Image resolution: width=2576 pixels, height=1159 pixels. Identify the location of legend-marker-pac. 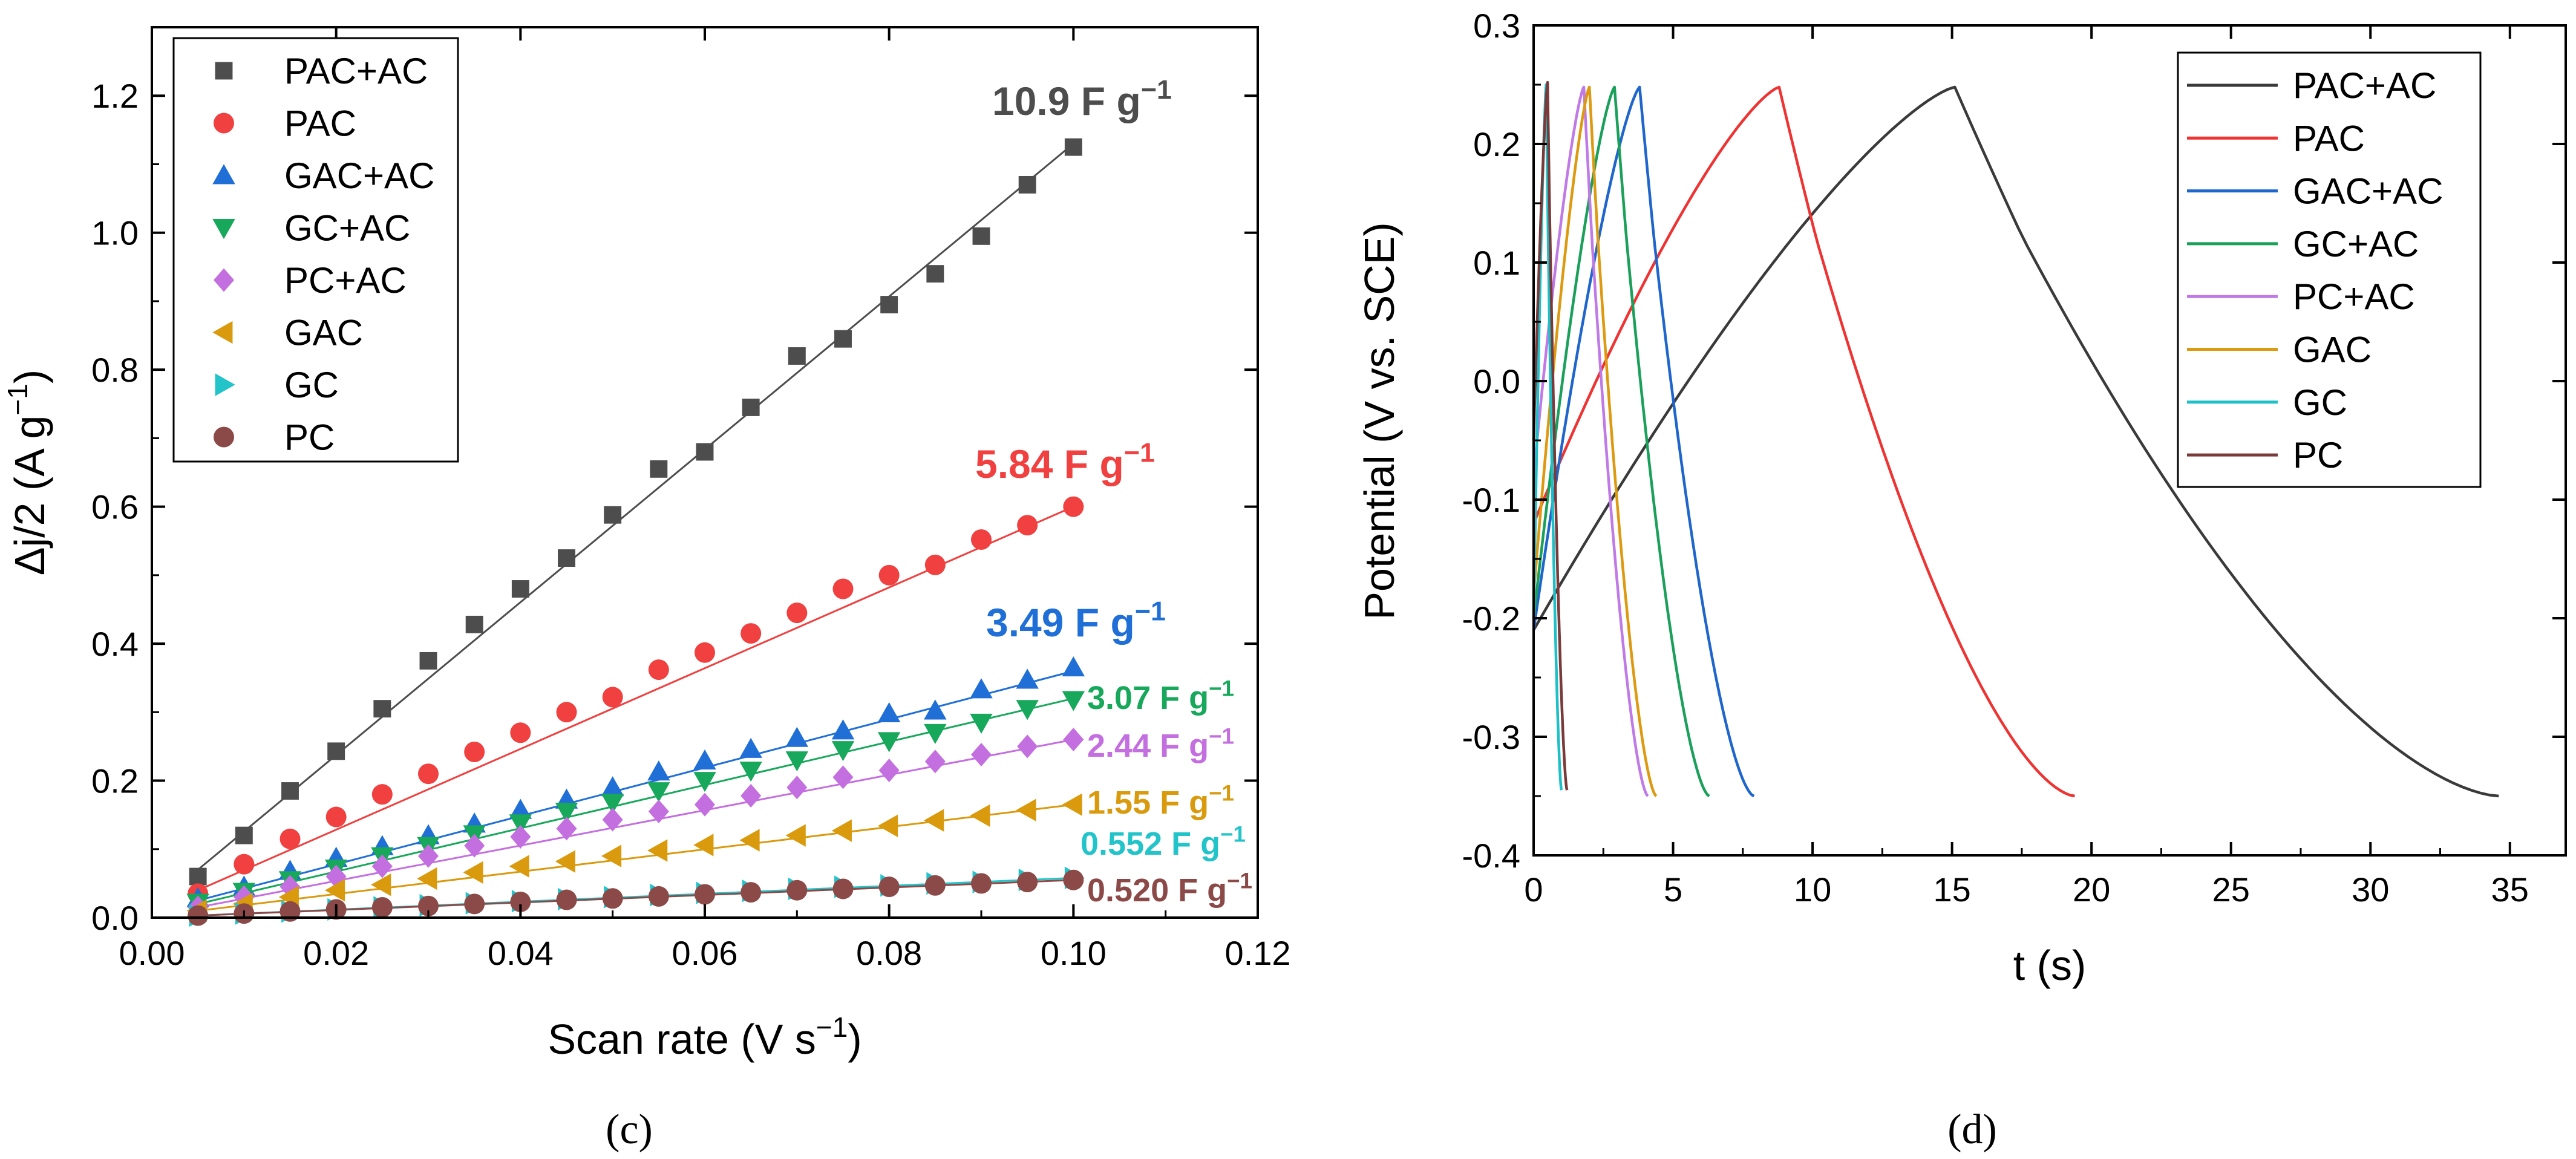
(224, 123).